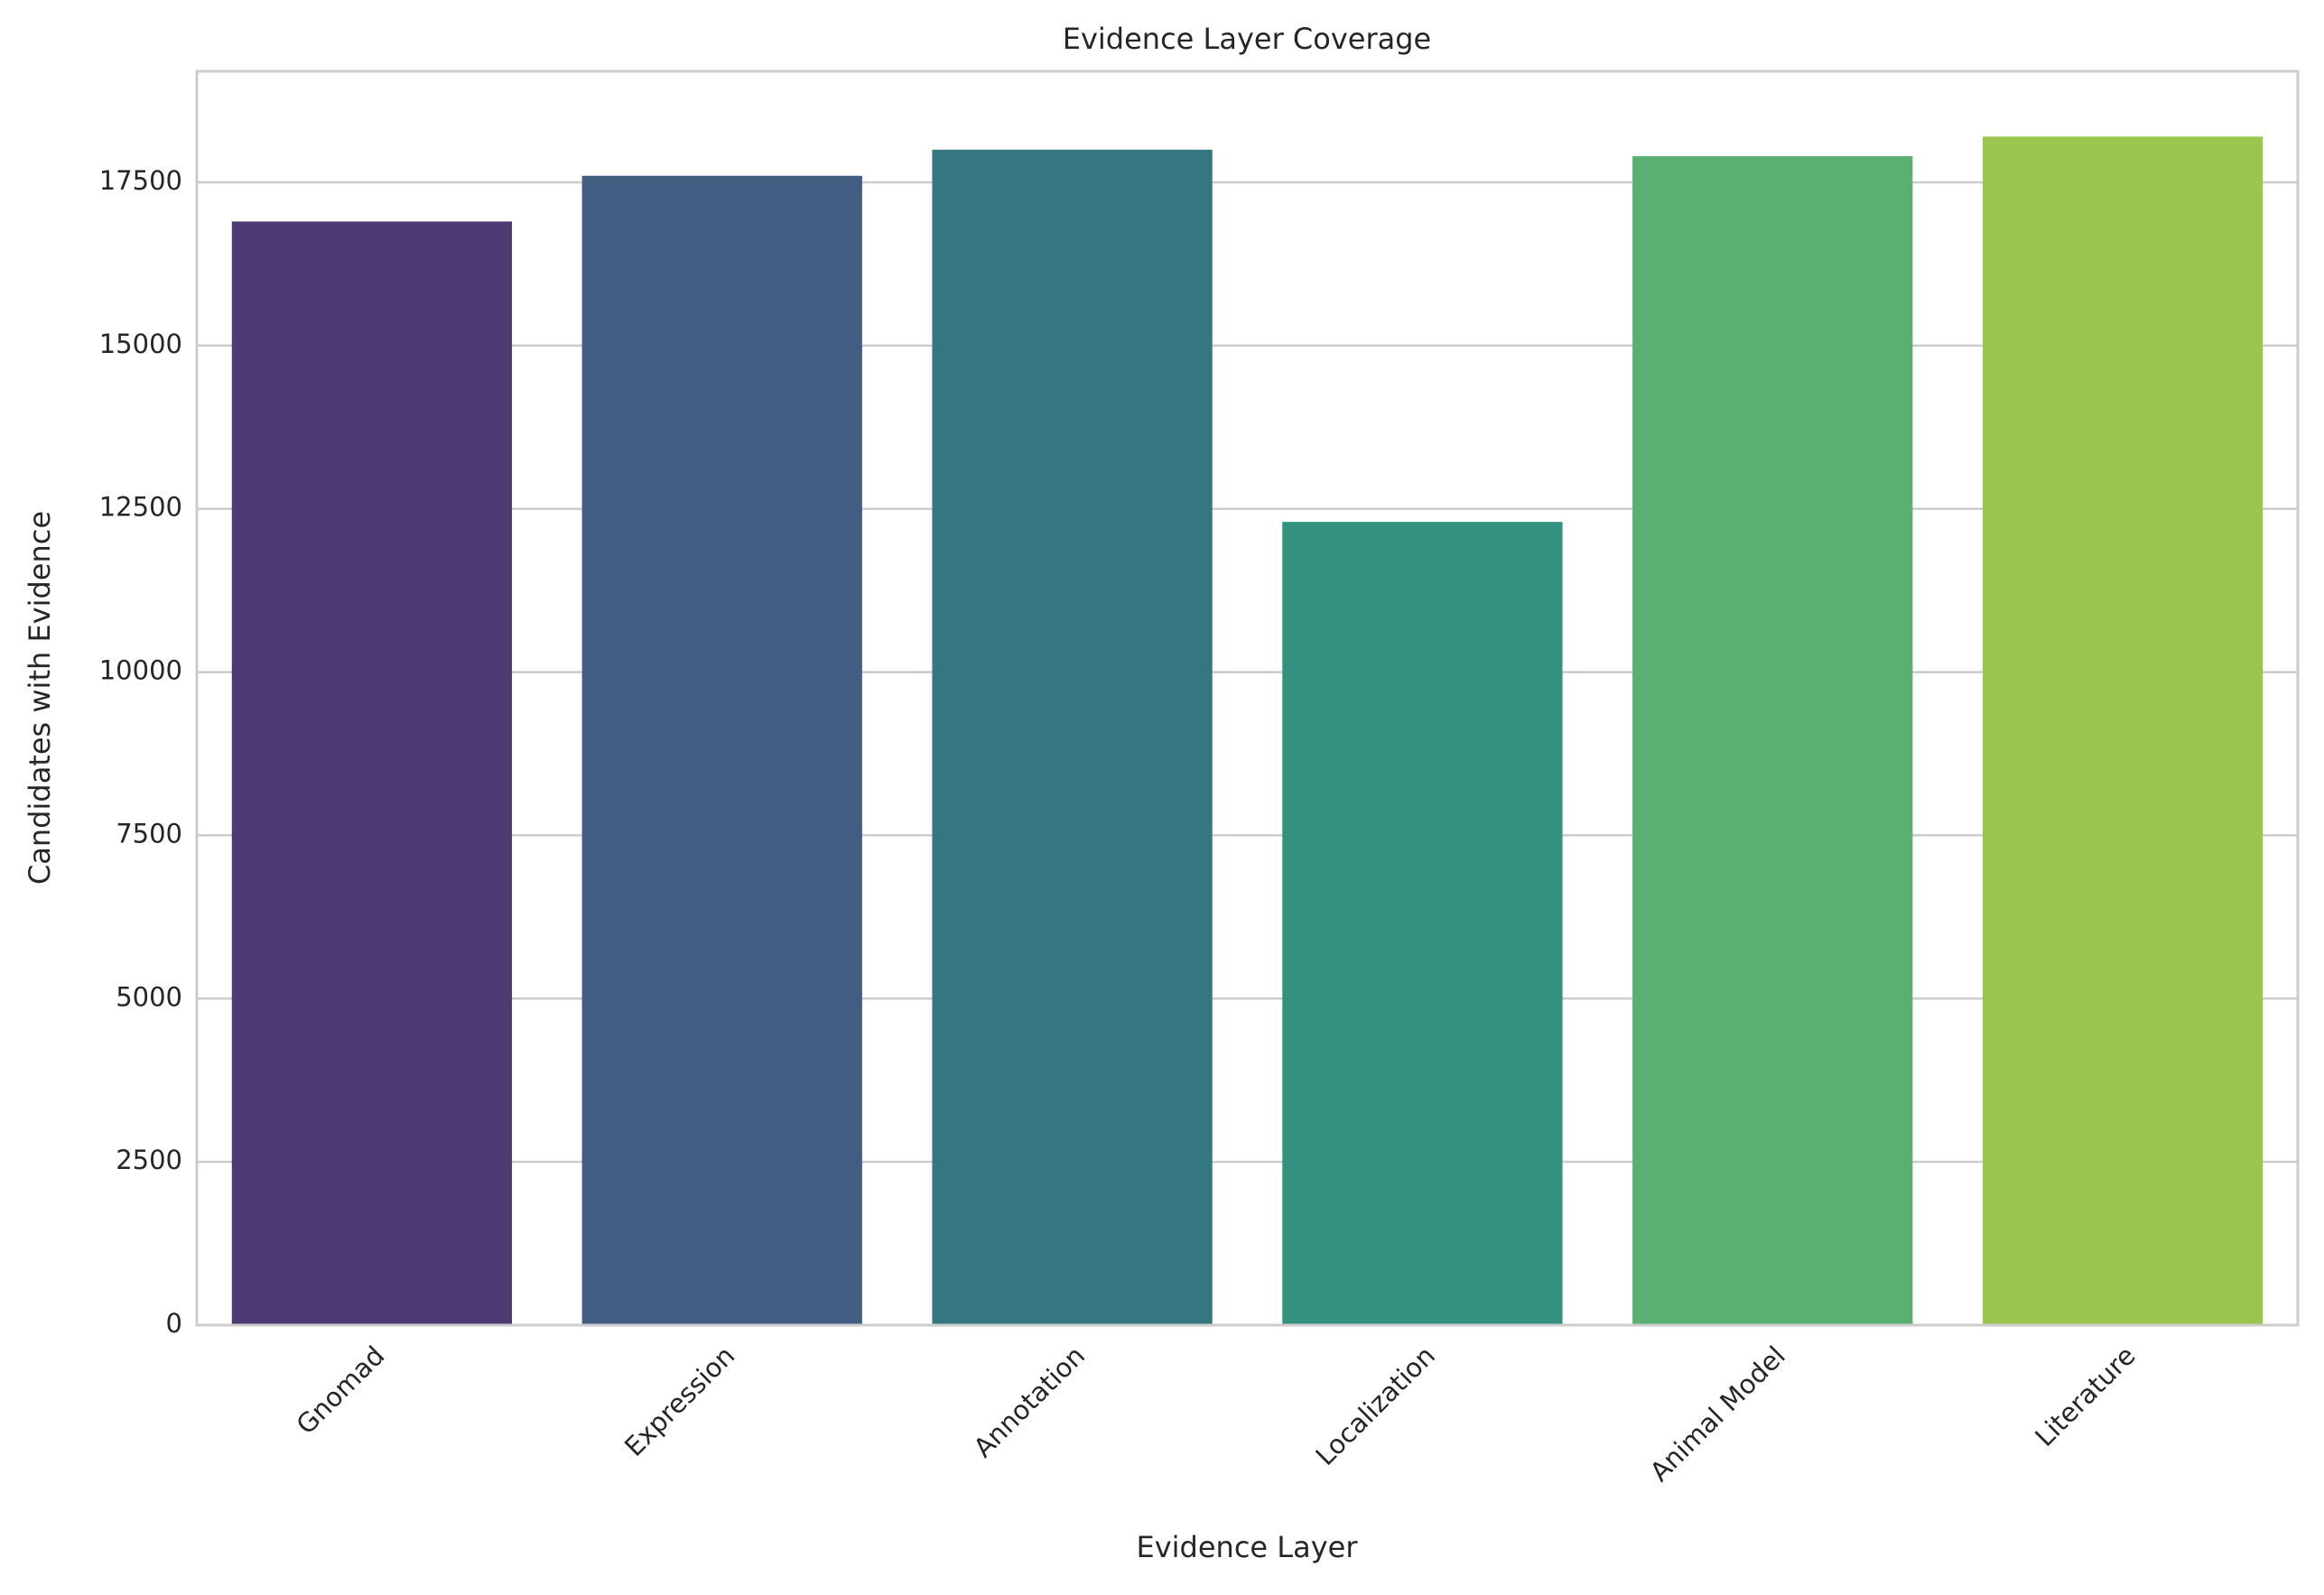 The width and height of the screenshot is (2324, 1595). What do you see at coordinates (140, 180) in the screenshot?
I see `y-tick-label: 17500` at bounding box center [140, 180].